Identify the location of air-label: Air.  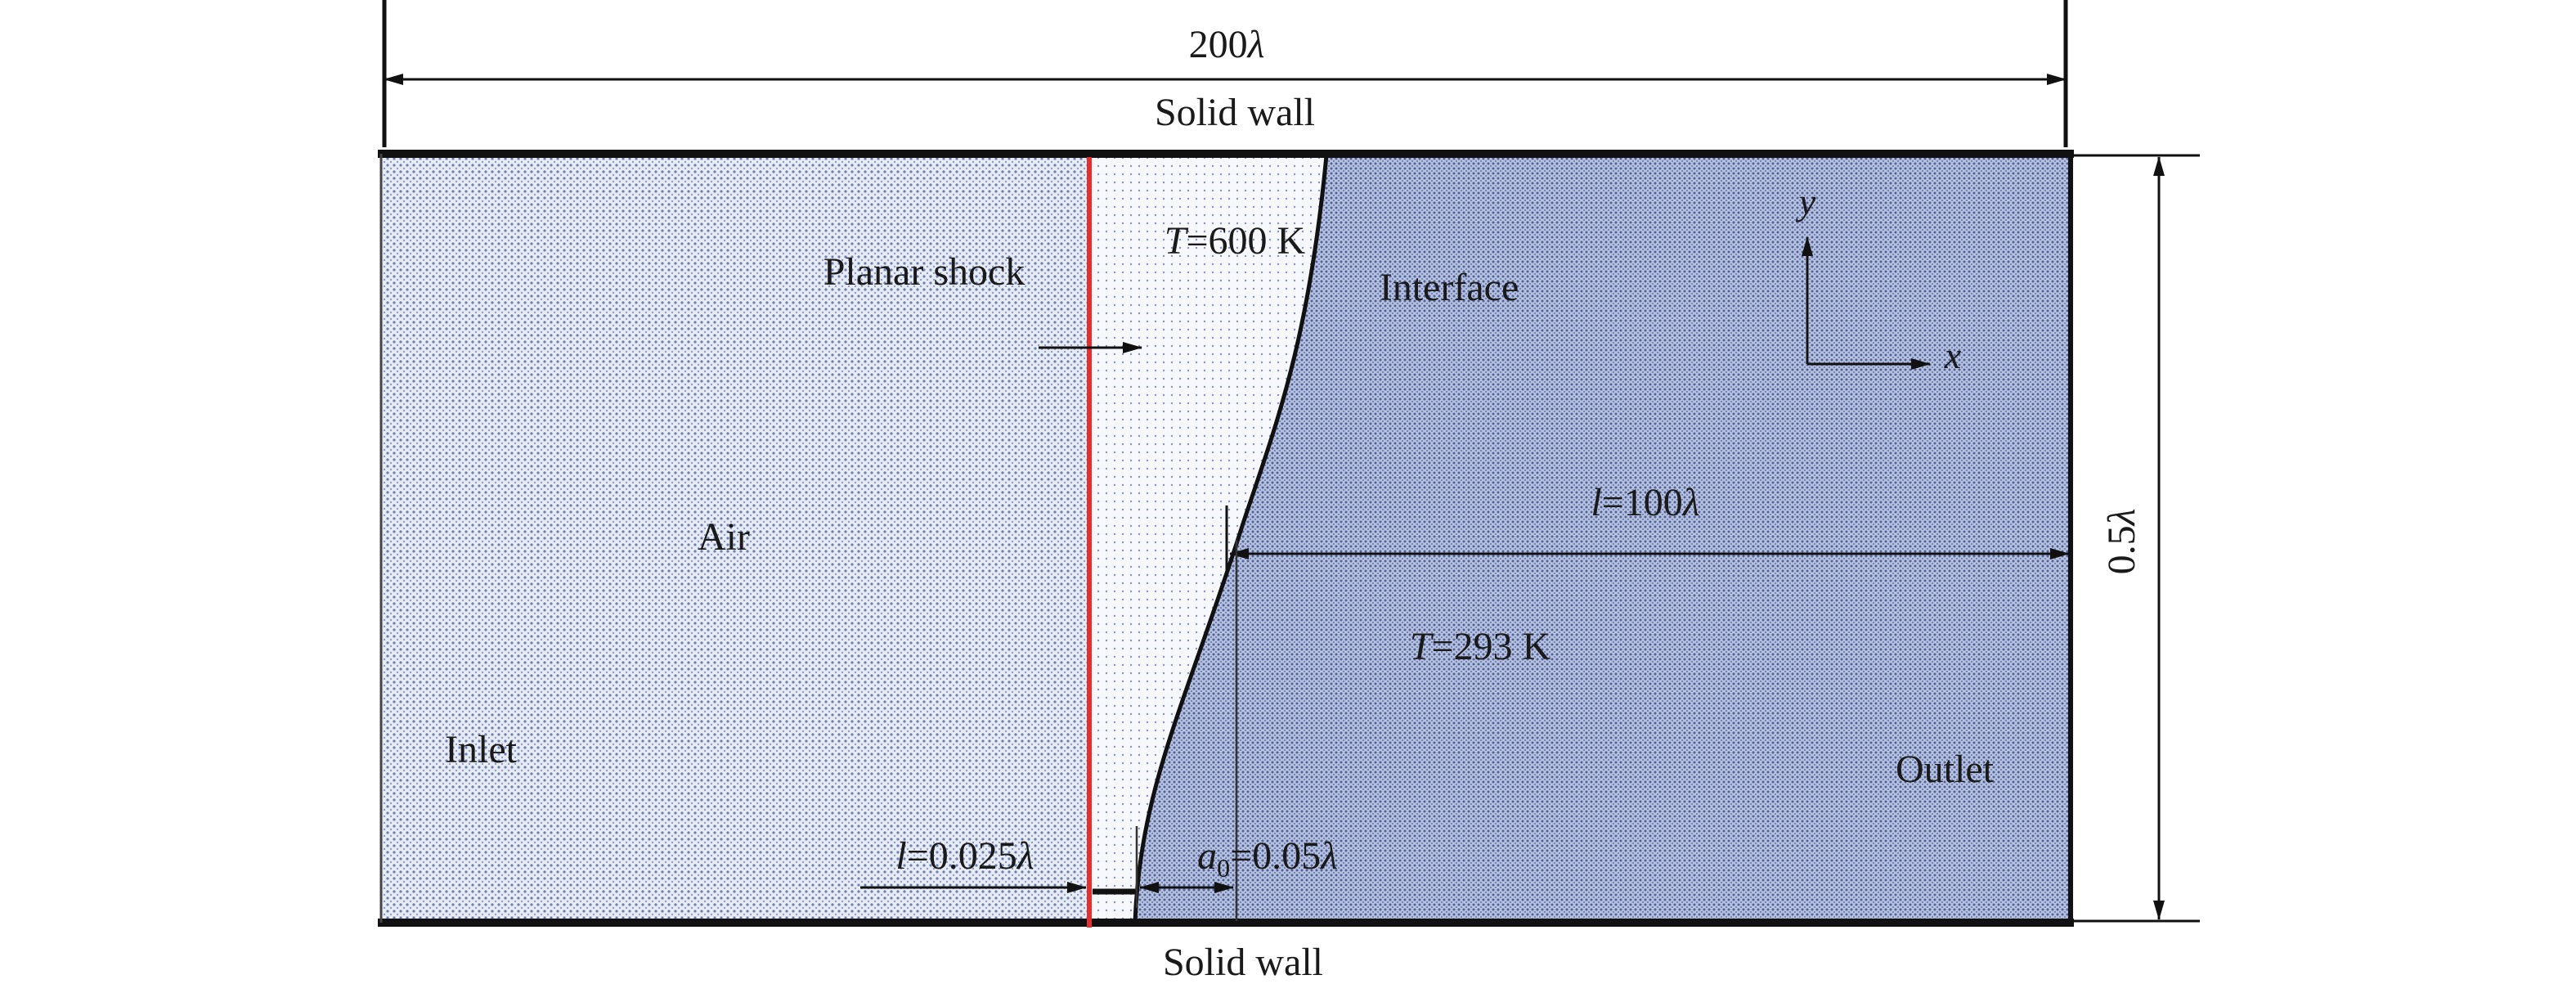
(724, 537).